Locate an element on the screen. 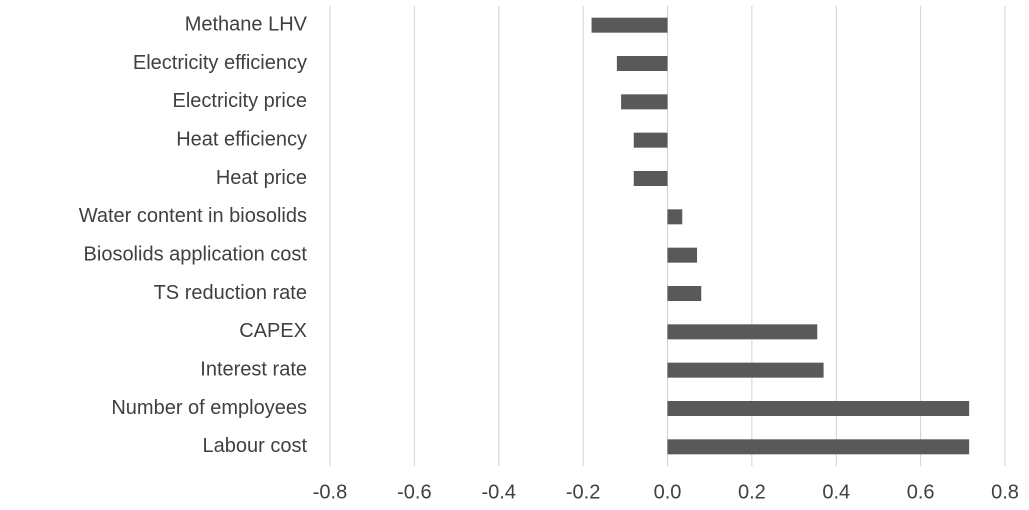  x-tick-label: -0.8 is located at coordinates (330, 492).